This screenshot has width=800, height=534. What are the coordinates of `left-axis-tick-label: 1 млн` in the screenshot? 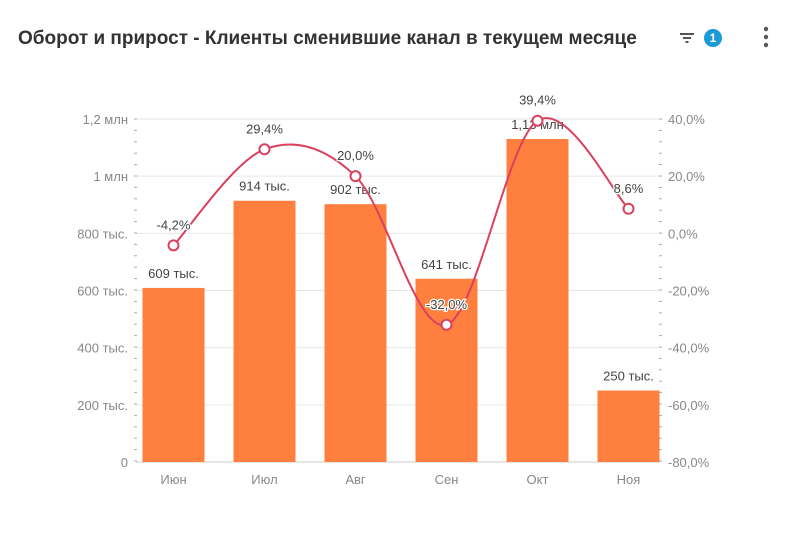 It's located at (110, 176).